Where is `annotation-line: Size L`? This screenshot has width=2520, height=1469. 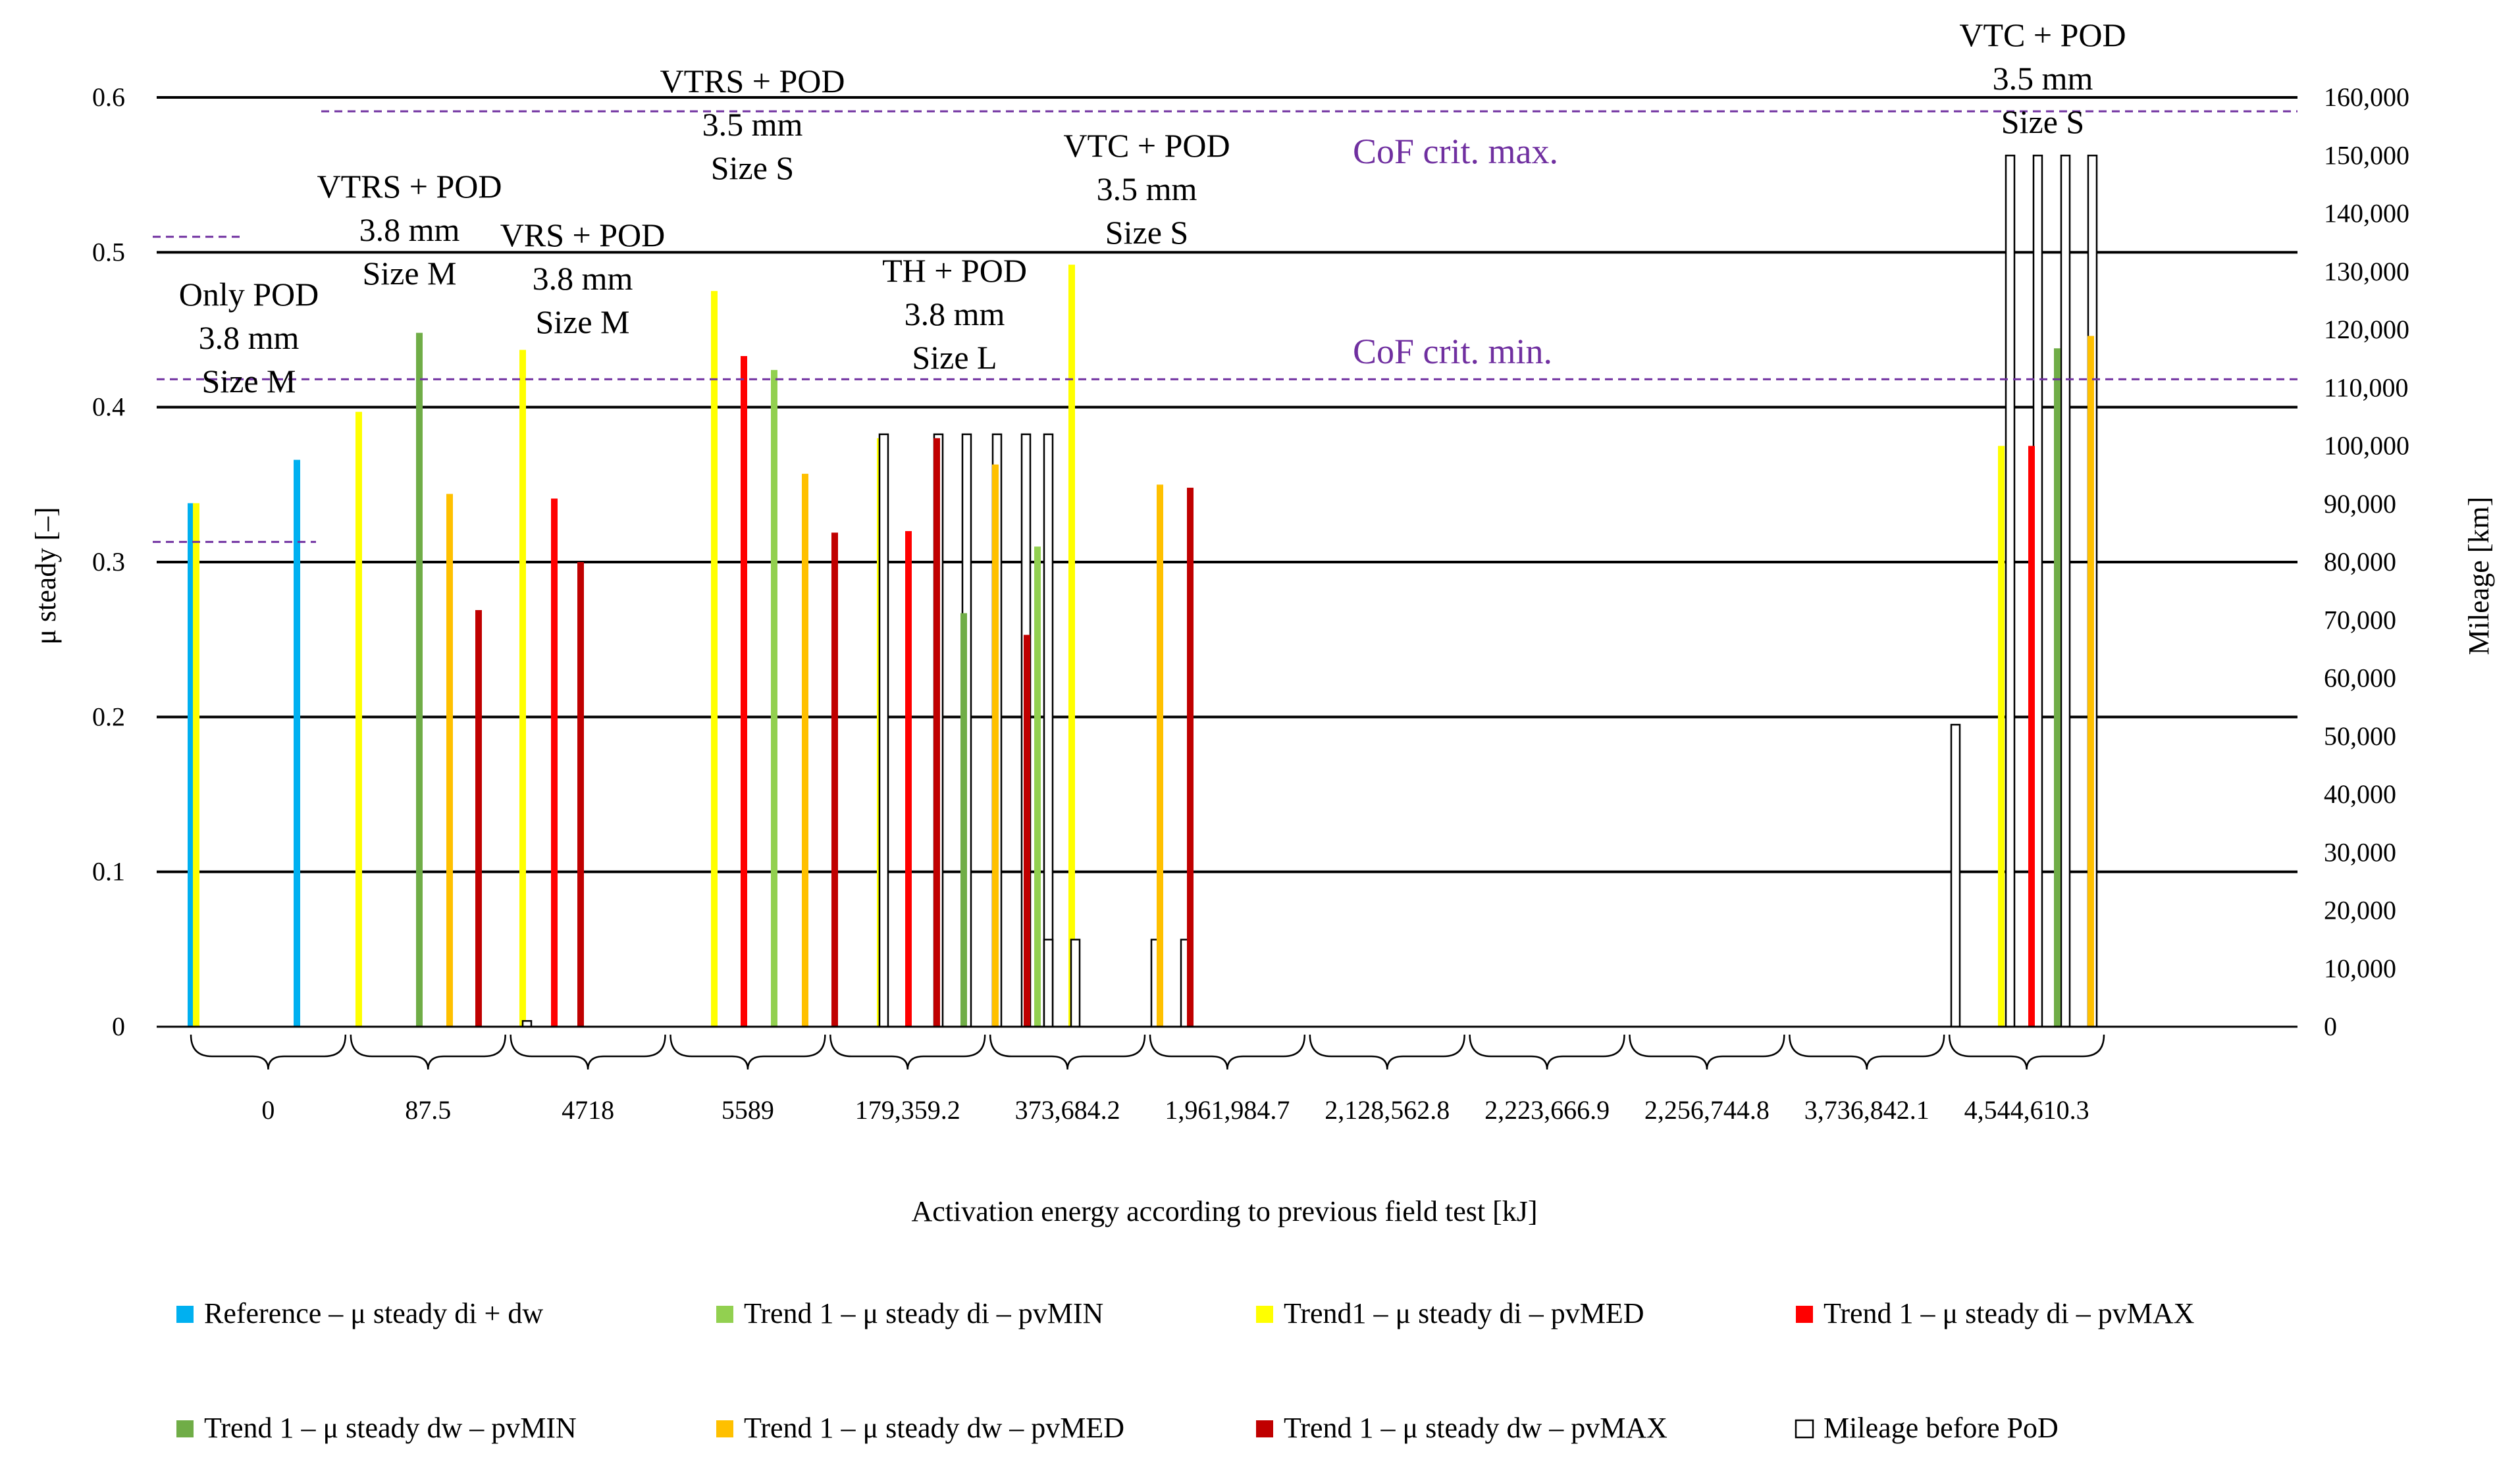 annotation-line: Size L is located at coordinates (954, 358).